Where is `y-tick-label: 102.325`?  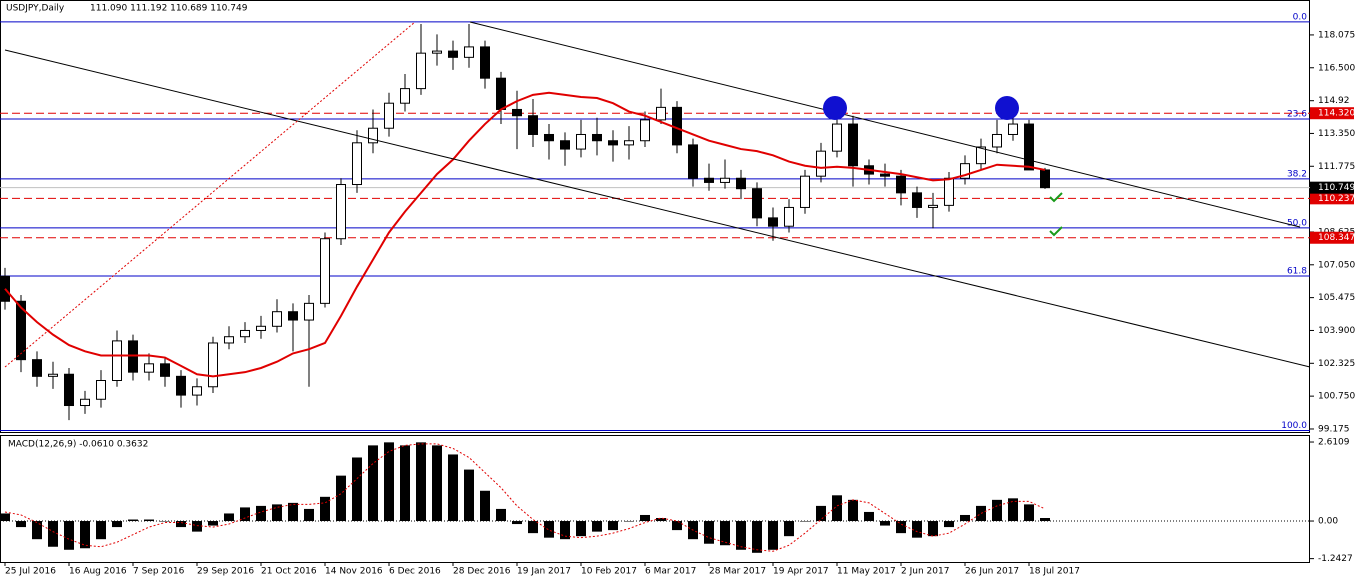 y-tick-label: 102.325 is located at coordinates (1336, 364).